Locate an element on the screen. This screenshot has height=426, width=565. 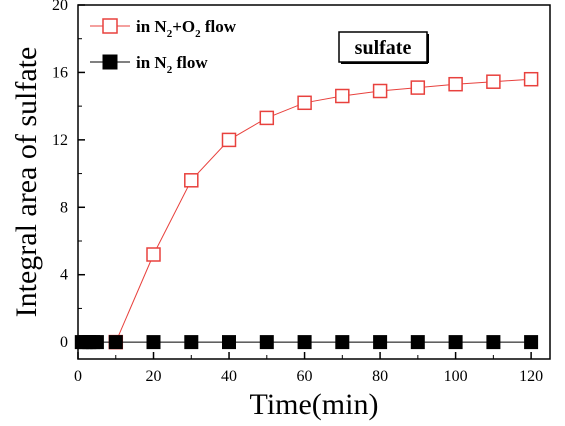
annotation-sulfate: sulfate is located at coordinates (383, 47).